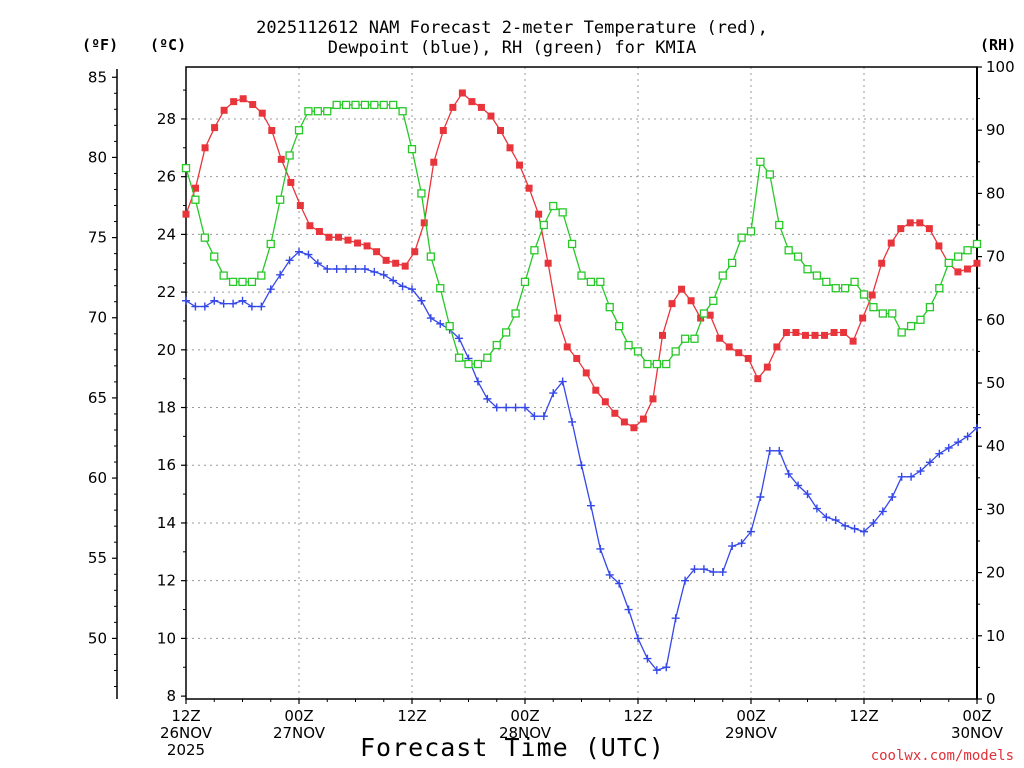  What do you see at coordinates (942, 756) in the screenshot?
I see `credit-link: coolwx.com/models` at bounding box center [942, 756].